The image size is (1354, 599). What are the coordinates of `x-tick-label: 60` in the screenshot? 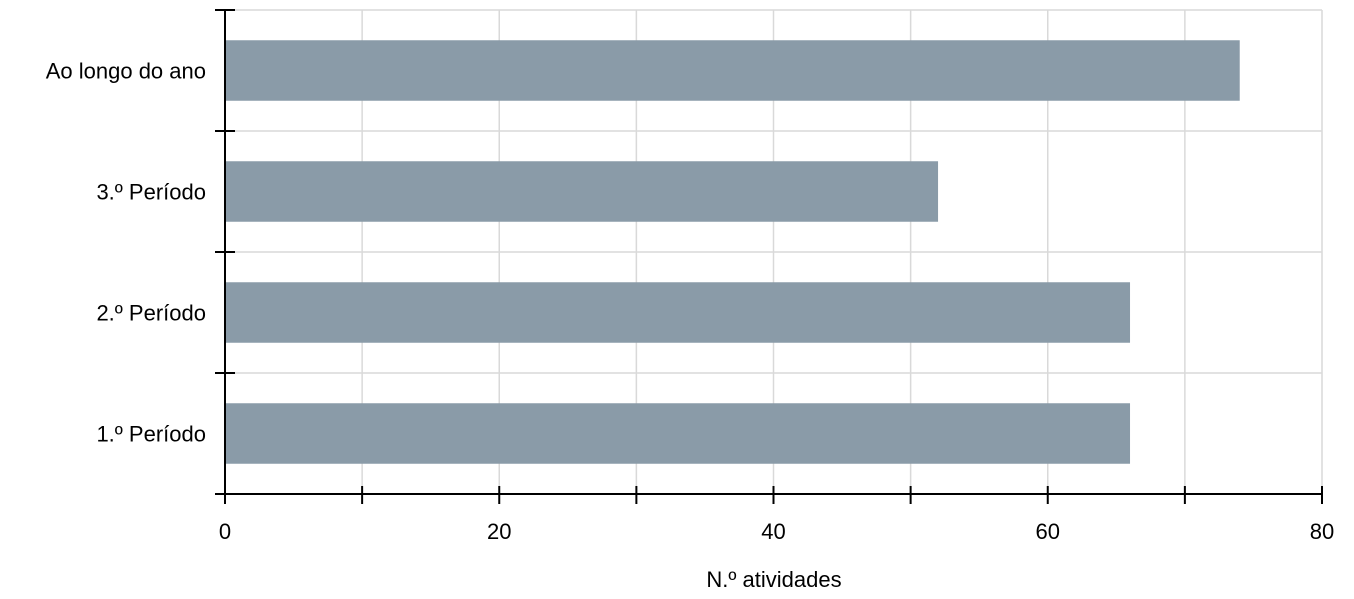 It's located at (1048, 531).